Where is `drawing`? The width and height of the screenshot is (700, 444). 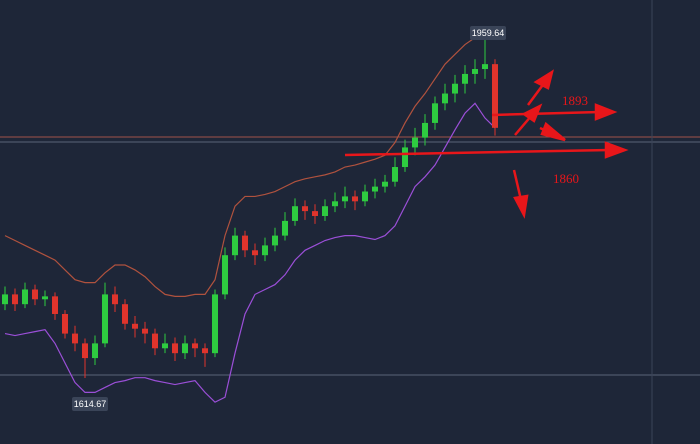
drawing is located at coordinates (486, 144).